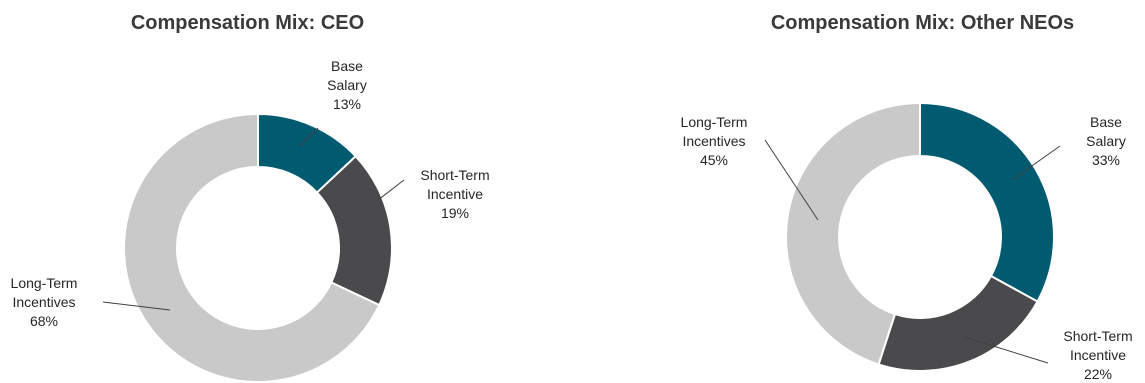  I want to click on data-label-ceo-short-term-incentive: Short-Term Incentive 19%, so click(454, 194).